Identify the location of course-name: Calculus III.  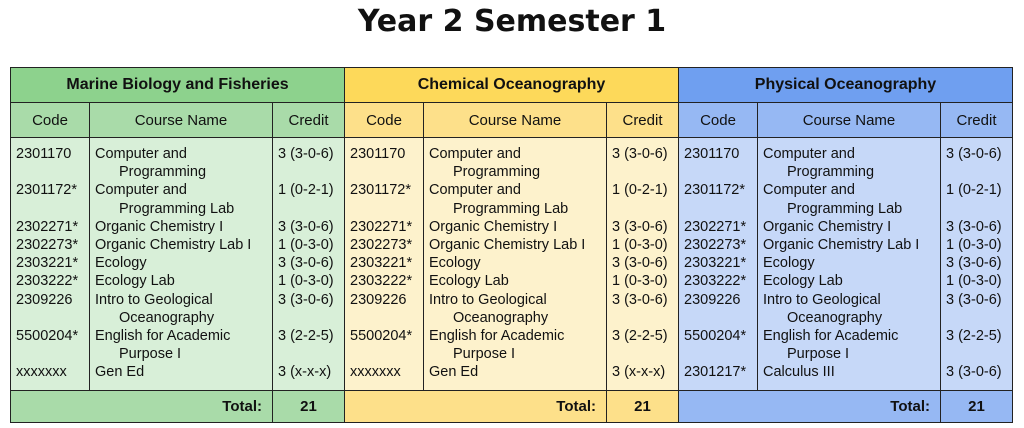
(799, 372).